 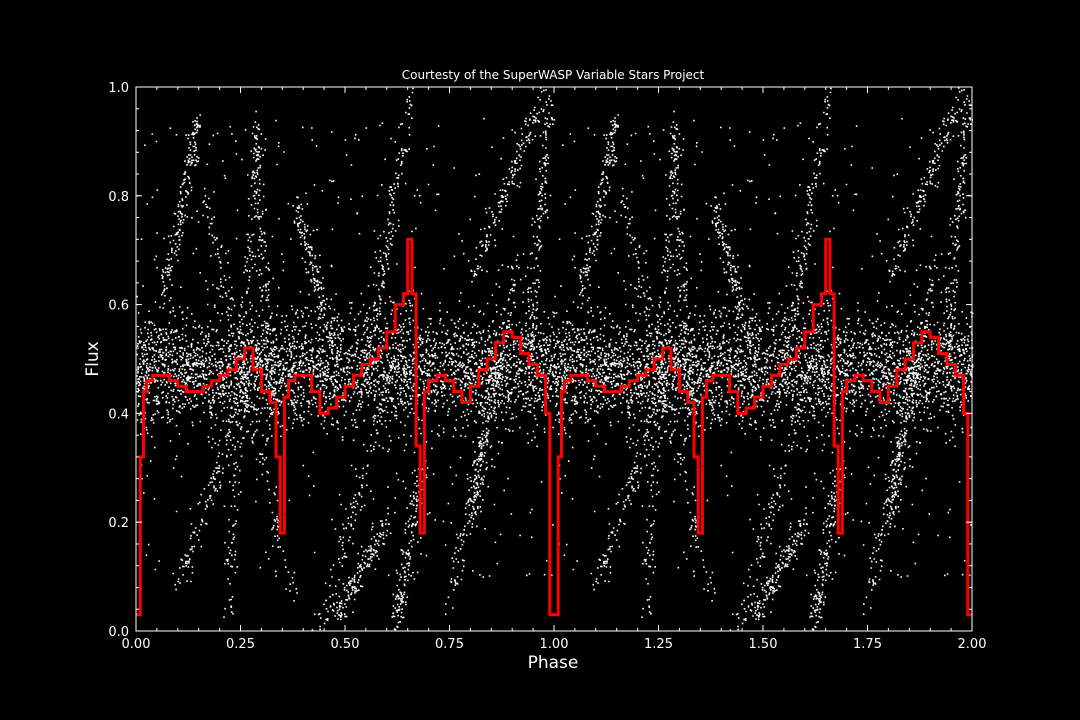 I want to click on y-axis-label: Flux, so click(x=93, y=358).